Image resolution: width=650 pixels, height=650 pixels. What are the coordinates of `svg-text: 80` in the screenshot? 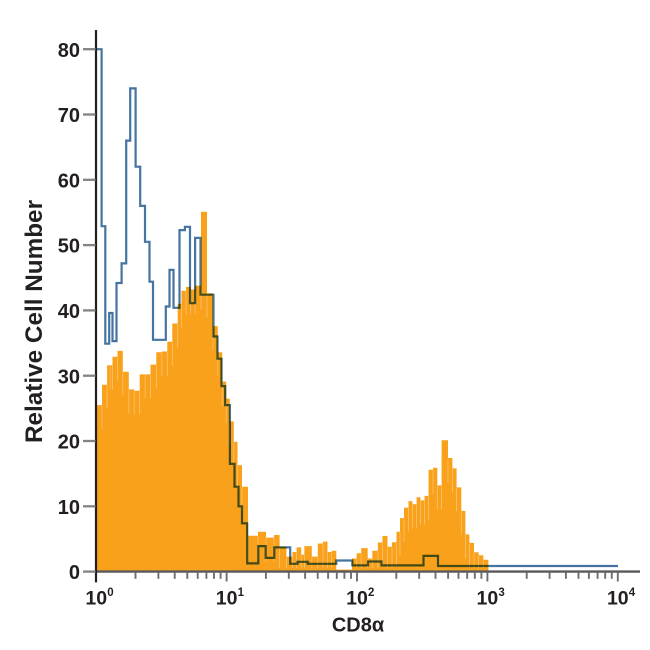 It's located at (69, 51).